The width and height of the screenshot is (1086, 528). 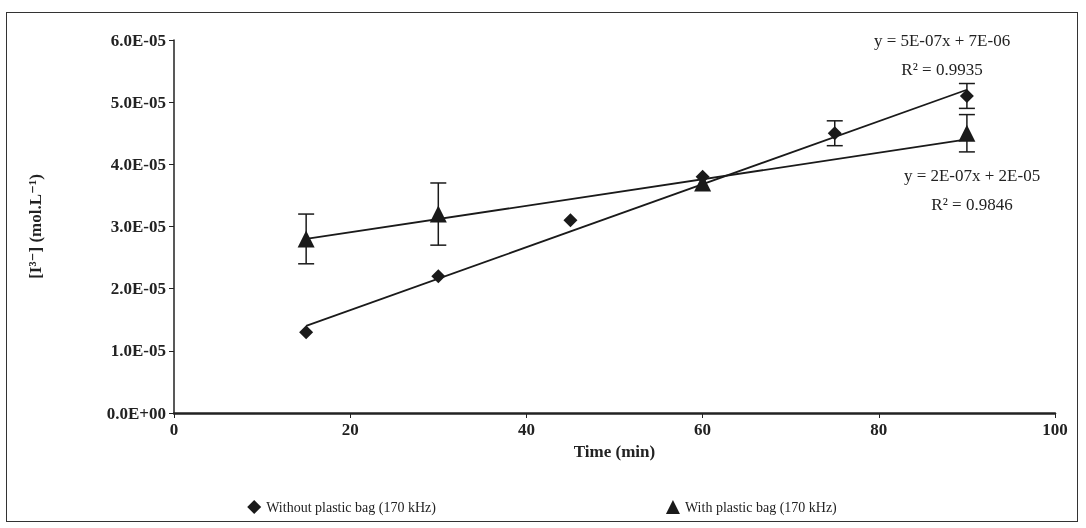 I want to click on y-tick-label: 5.0E-05, so click(x=138, y=102).